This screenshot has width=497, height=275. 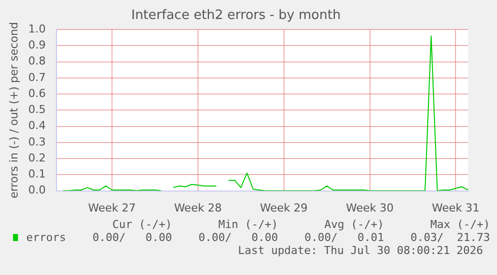 What do you see at coordinates (344, 237) in the screenshot?
I see `text: 0.00/ 0.01` at bounding box center [344, 237].